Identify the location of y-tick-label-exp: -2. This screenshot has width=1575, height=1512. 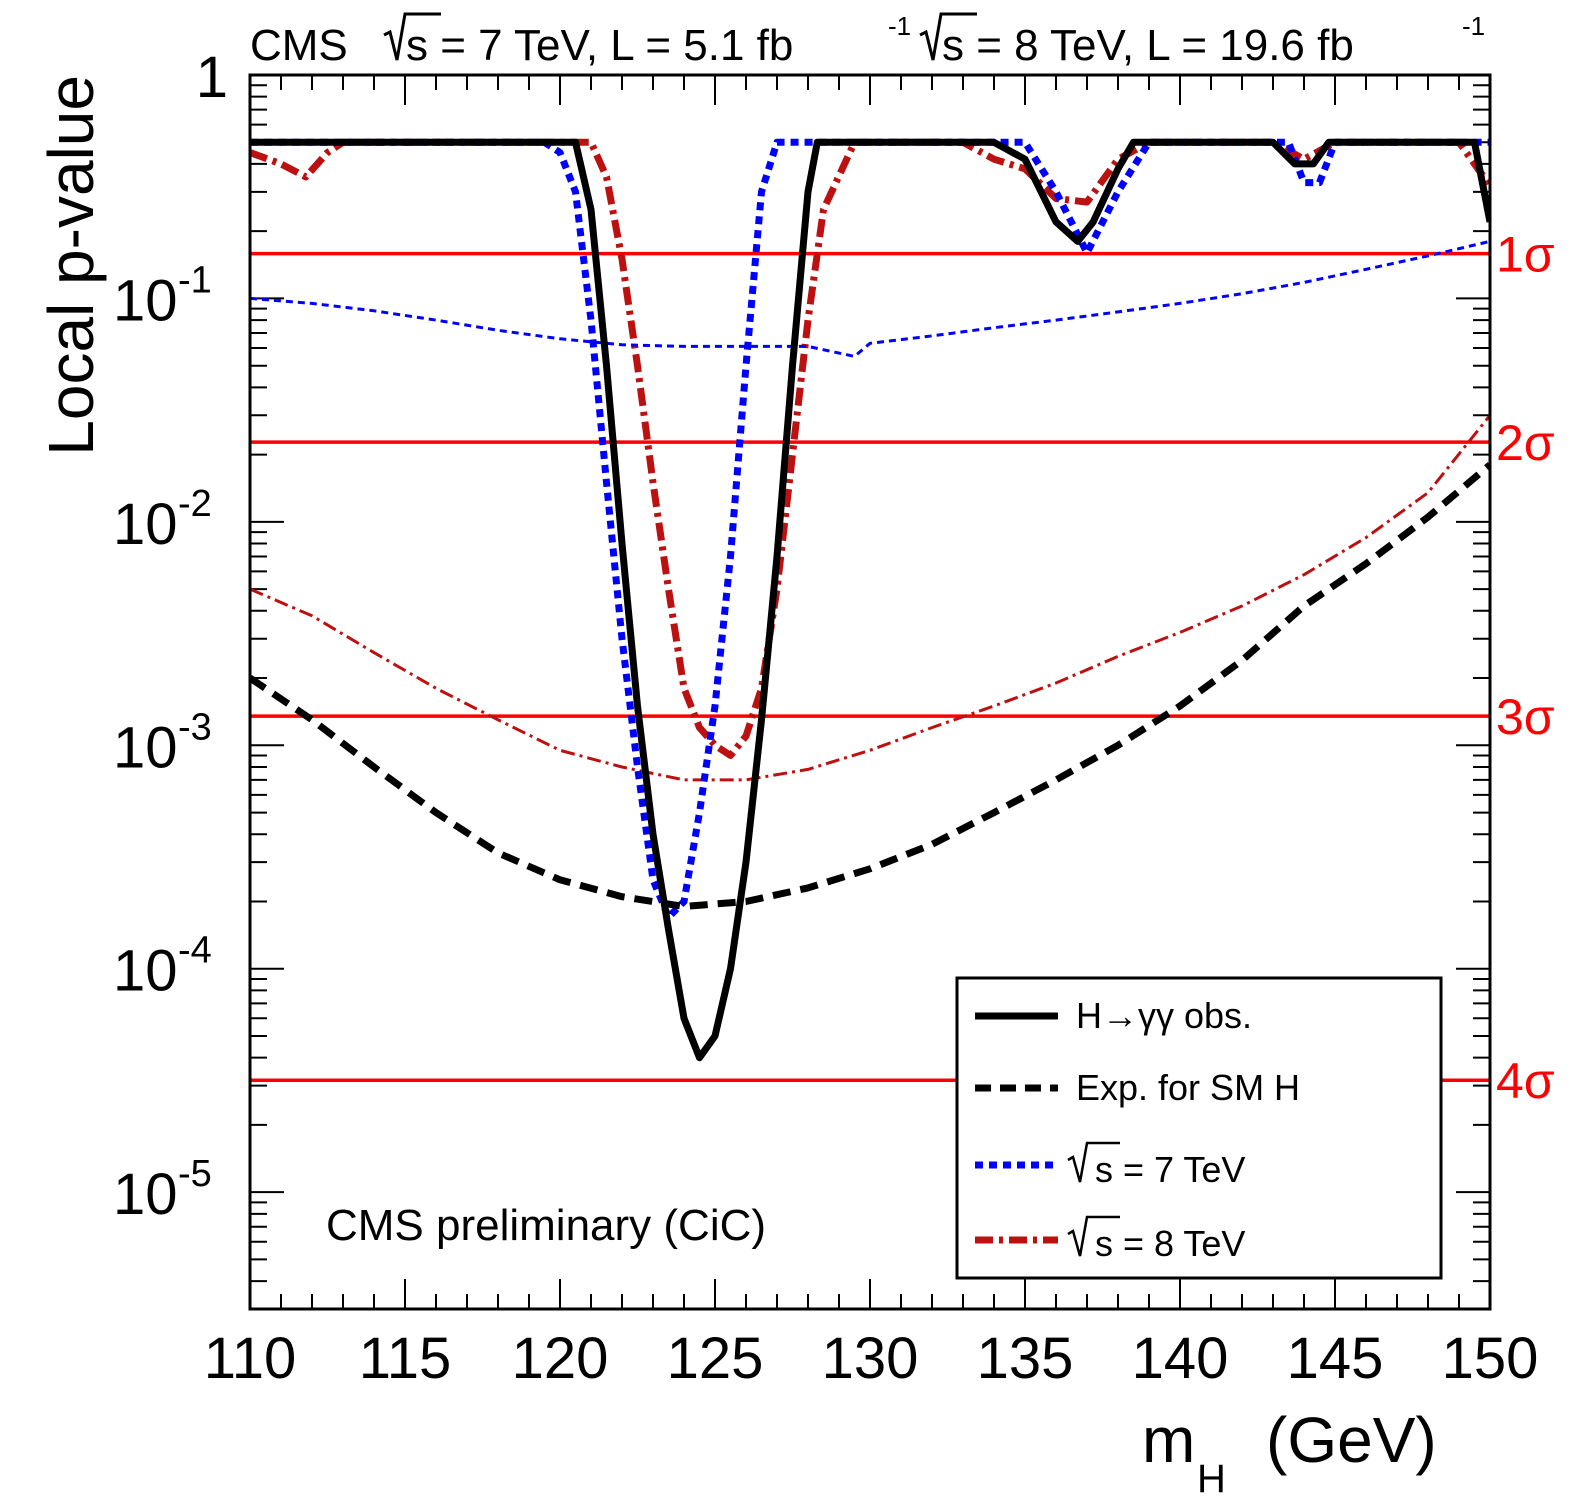
(195, 504).